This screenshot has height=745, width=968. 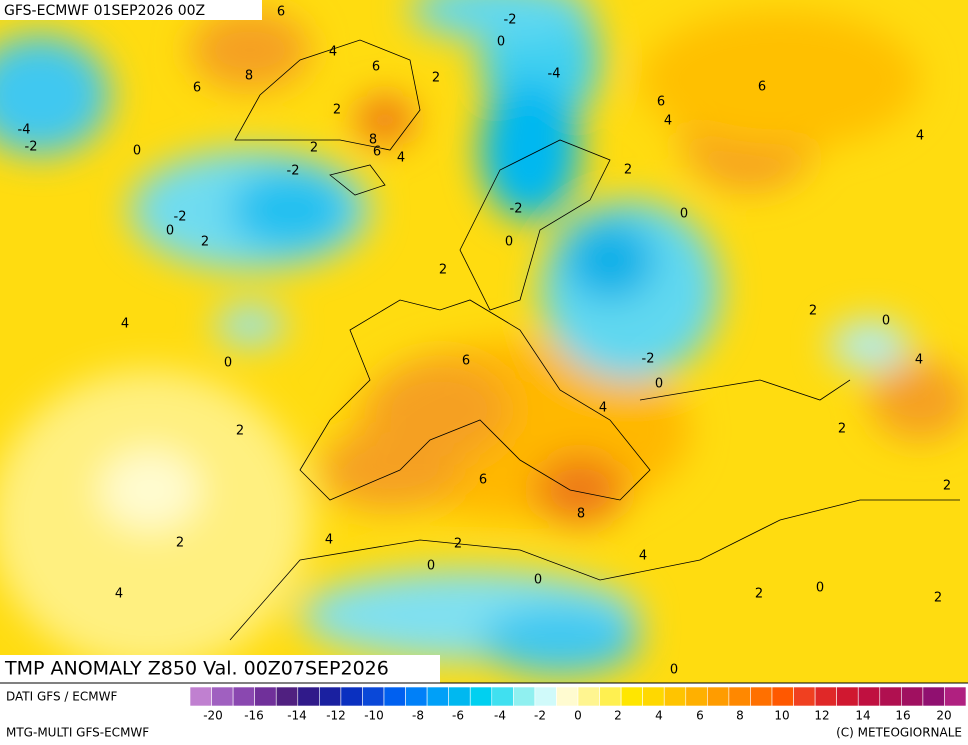 What do you see at coordinates (418, 716) in the screenshot?
I see `colorbar-tick-label: -8` at bounding box center [418, 716].